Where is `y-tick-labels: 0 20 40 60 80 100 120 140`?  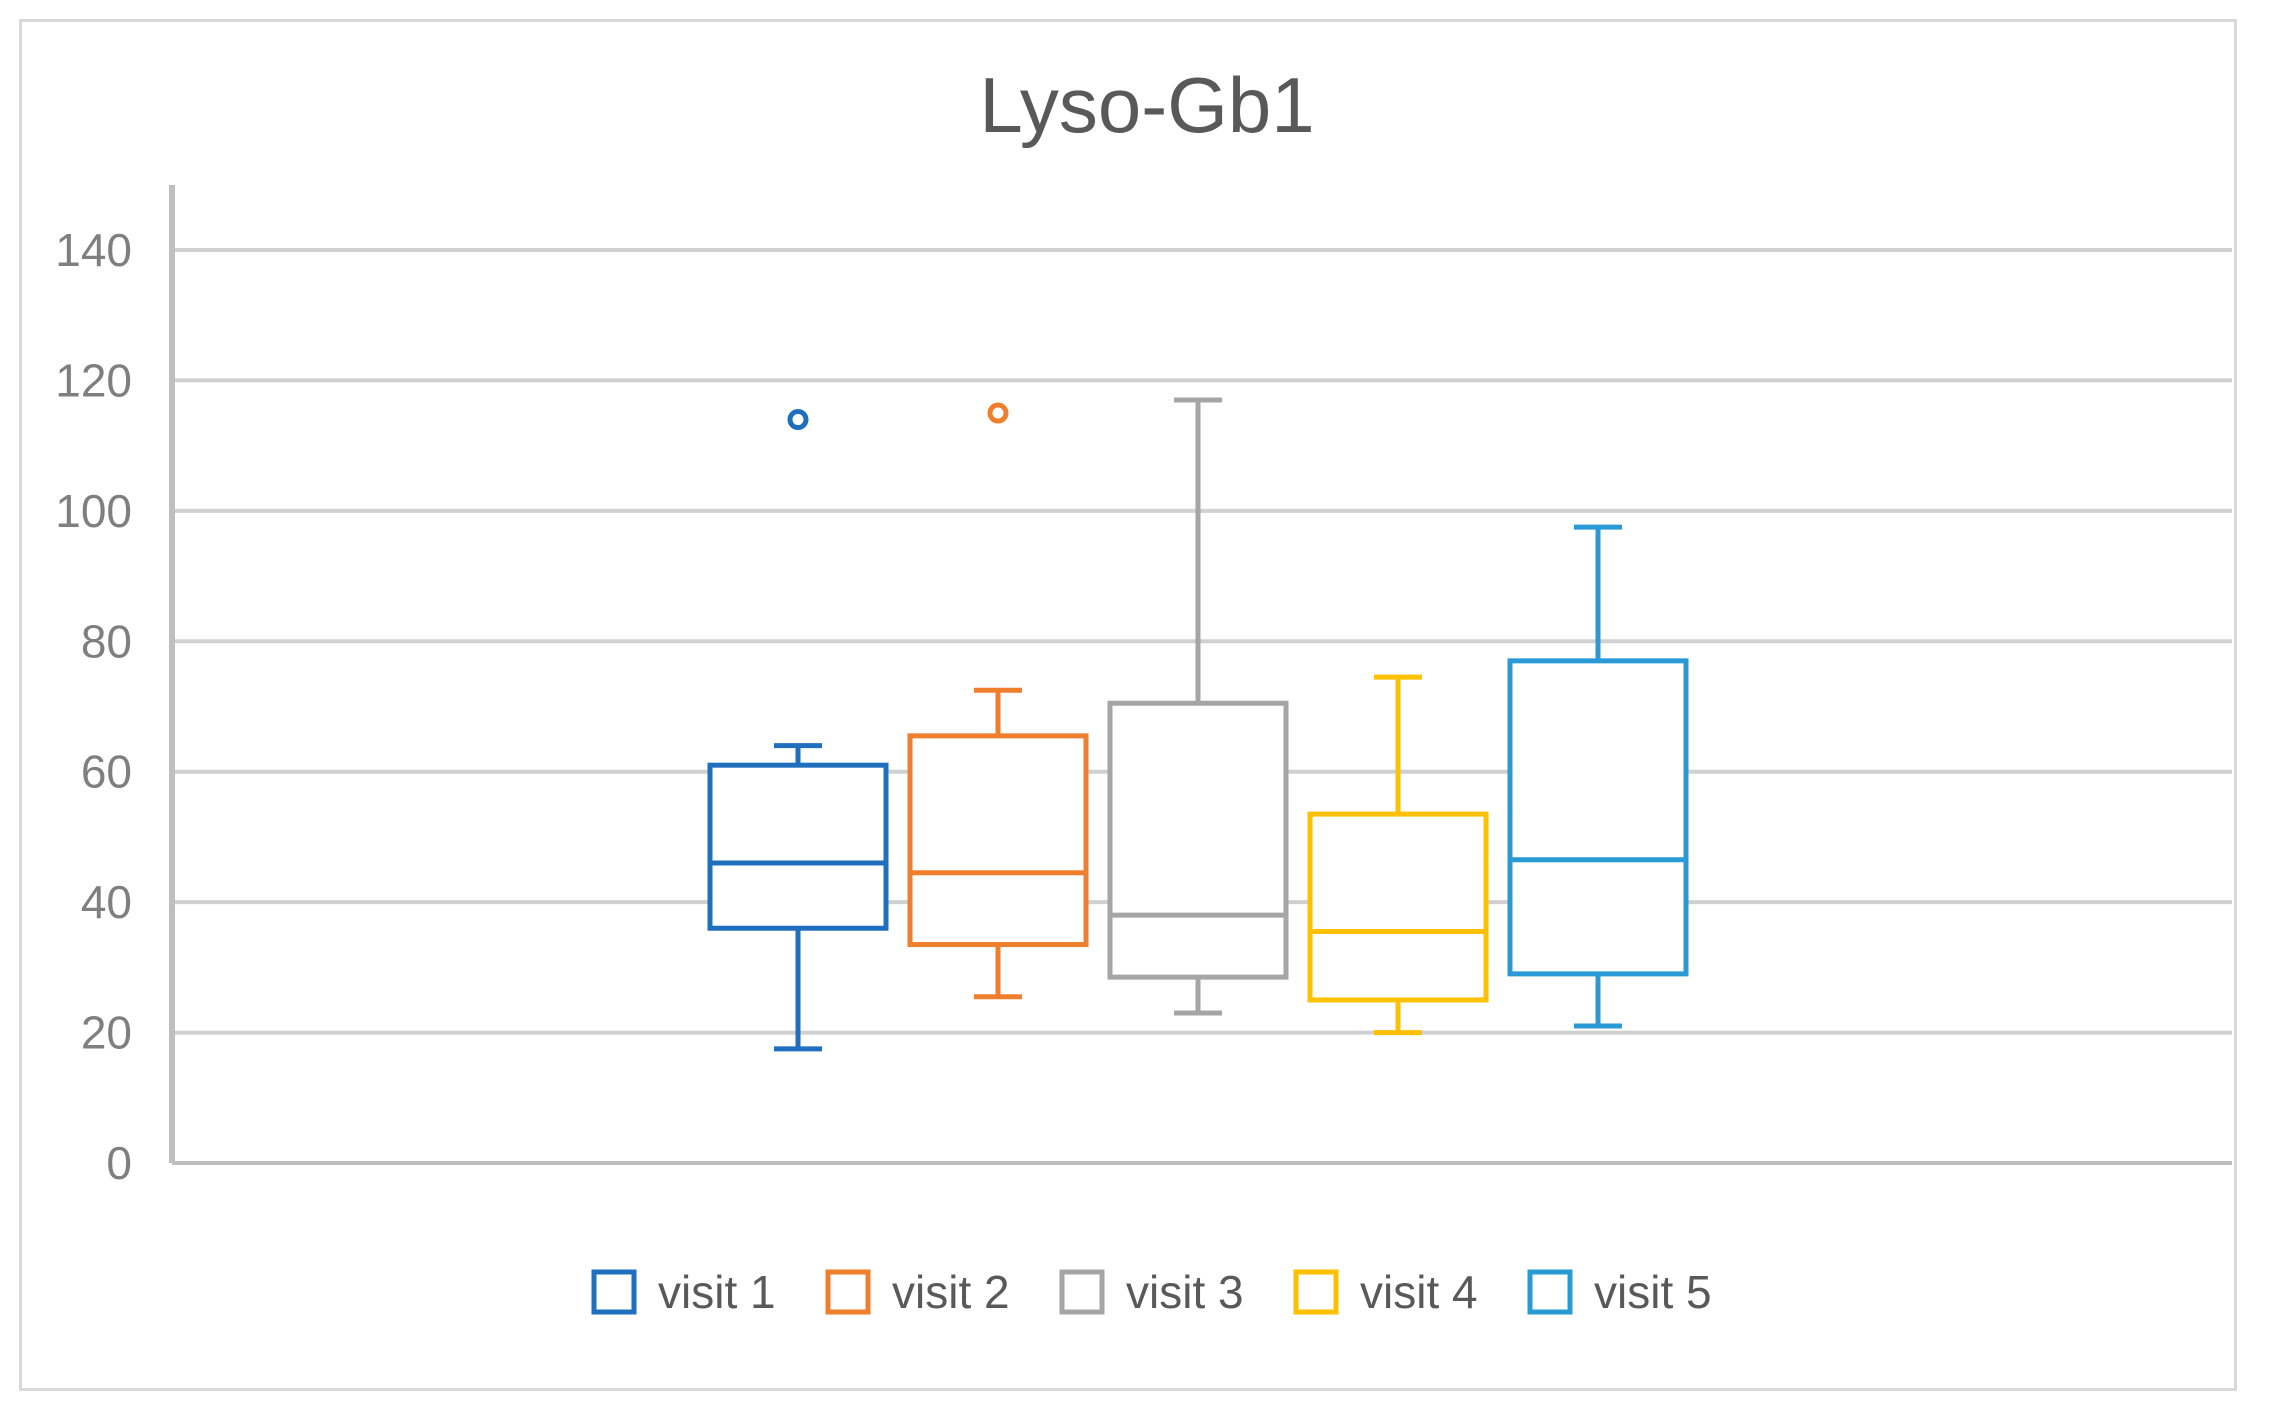 y-tick-labels: 0 20 40 60 80 100 120 140 is located at coordinates (93, 706).